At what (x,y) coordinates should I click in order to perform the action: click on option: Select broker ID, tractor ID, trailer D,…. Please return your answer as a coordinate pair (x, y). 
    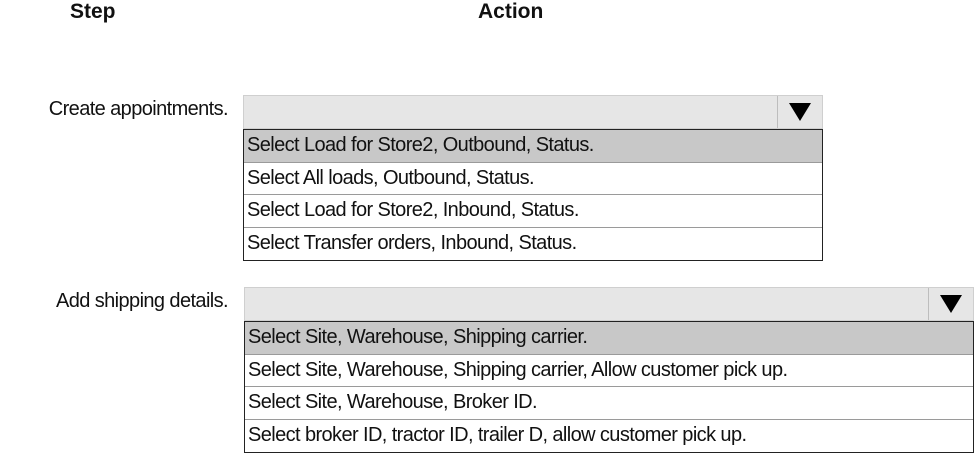
    Looking at the image, I should click on (497, 434).